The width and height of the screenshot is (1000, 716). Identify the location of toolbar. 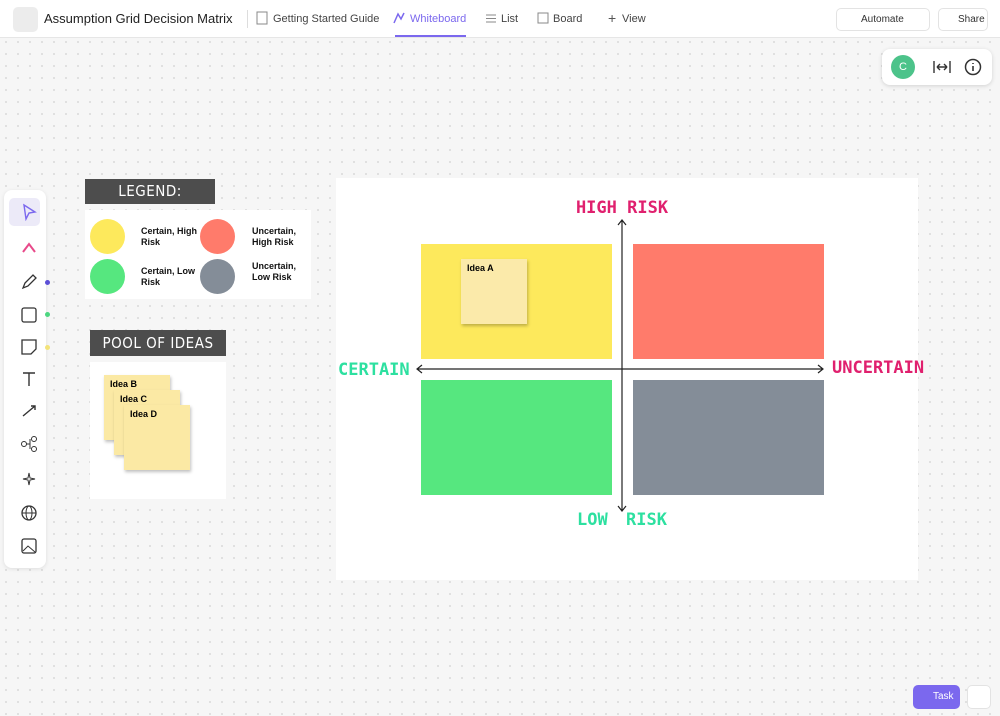
(25, 379).